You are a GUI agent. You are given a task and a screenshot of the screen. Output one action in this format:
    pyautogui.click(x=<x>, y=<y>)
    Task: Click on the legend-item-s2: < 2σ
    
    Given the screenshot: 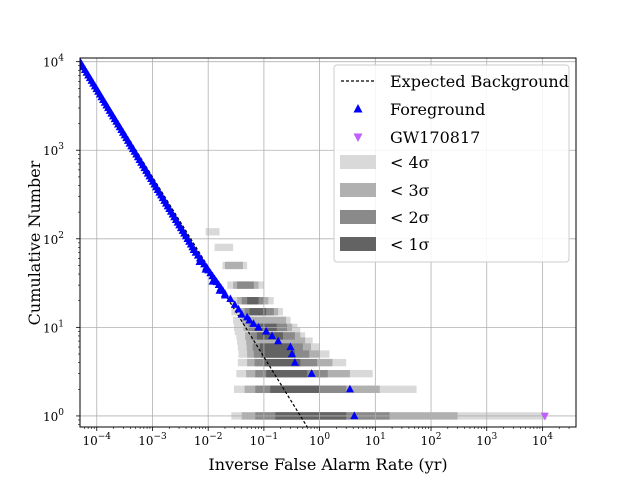 What is the action you would take?
    pyautogui.click(x=385, y=217)
    